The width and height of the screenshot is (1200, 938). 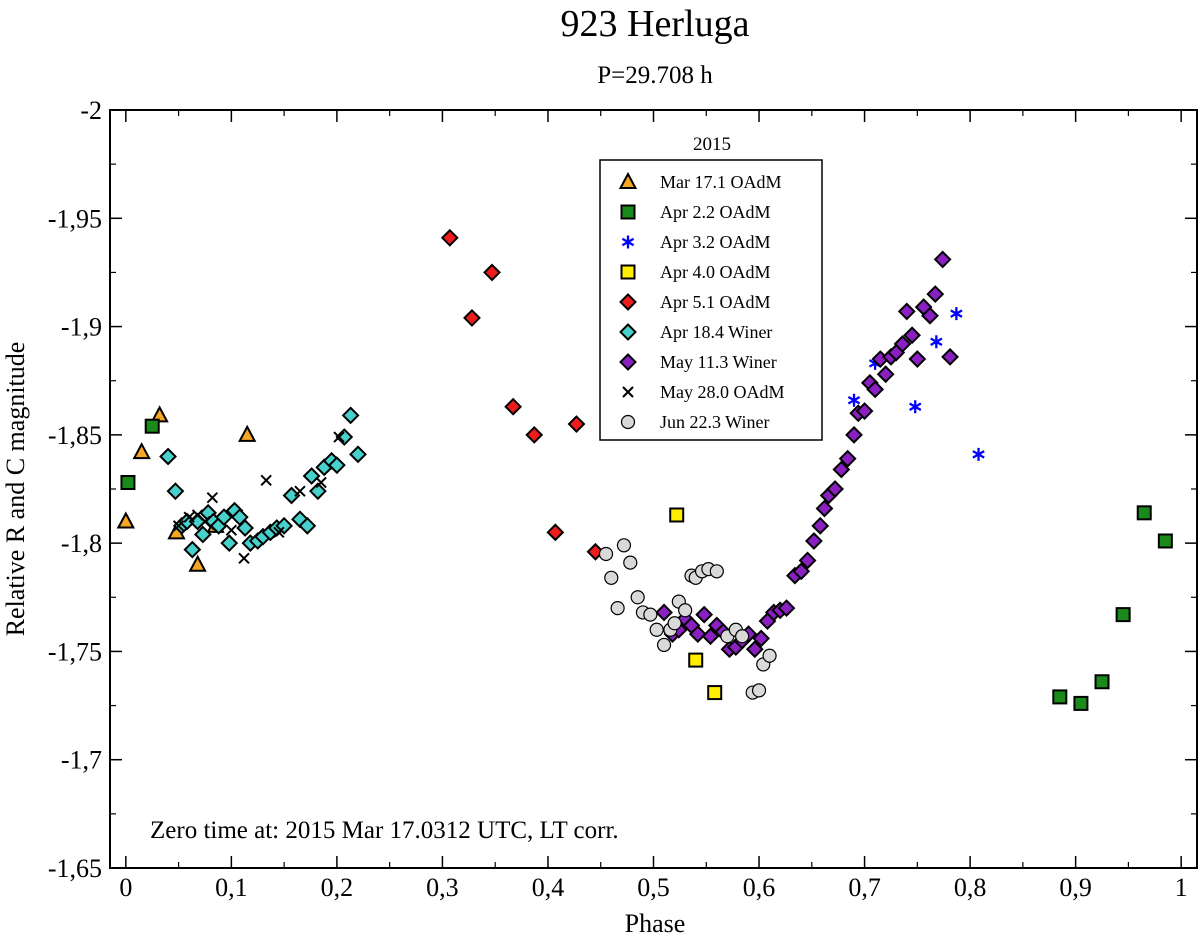 I want to click on chart-title: 923 Herluga, so click(x=655, y=24).